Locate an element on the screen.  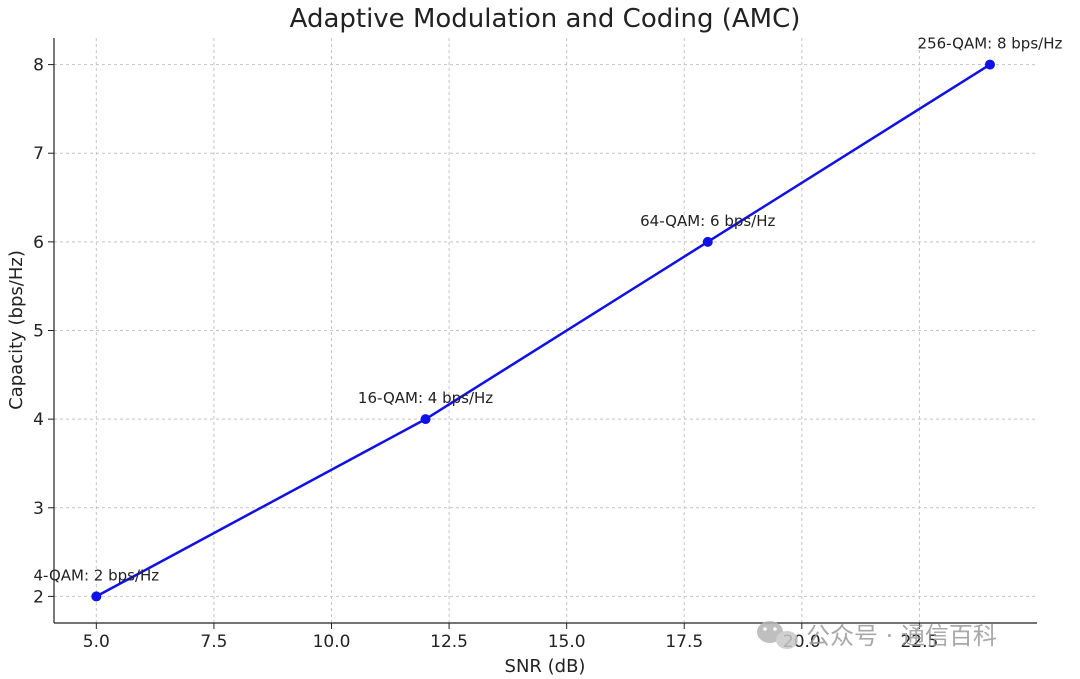
y-tick-label: 4 is located at coordinates (38, 420).